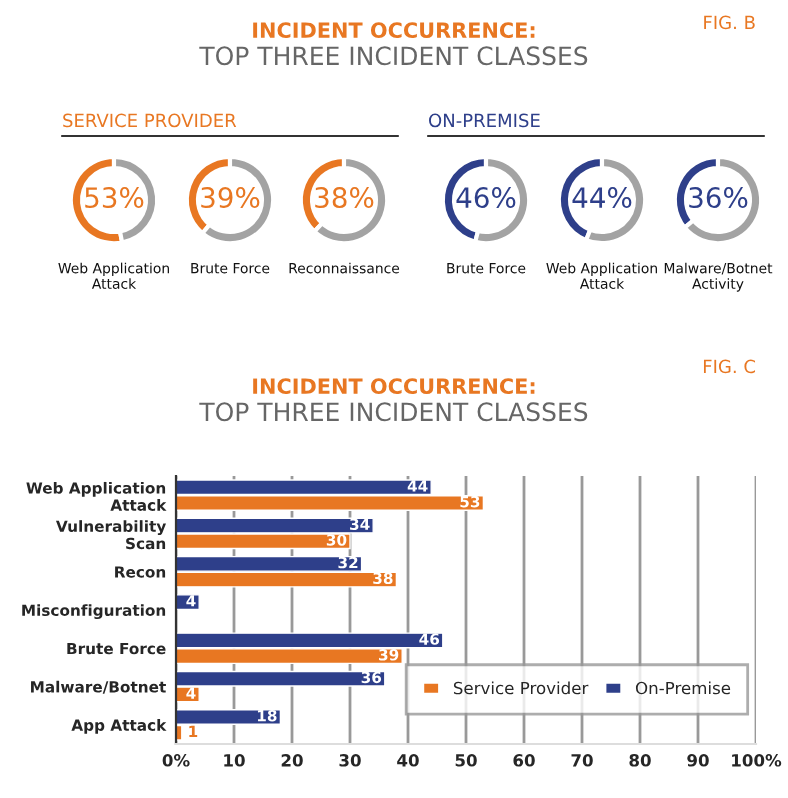  Describe the element at coordinates (757, 760) in the screenshot. I see `x-tick-label: 100%` at that location.